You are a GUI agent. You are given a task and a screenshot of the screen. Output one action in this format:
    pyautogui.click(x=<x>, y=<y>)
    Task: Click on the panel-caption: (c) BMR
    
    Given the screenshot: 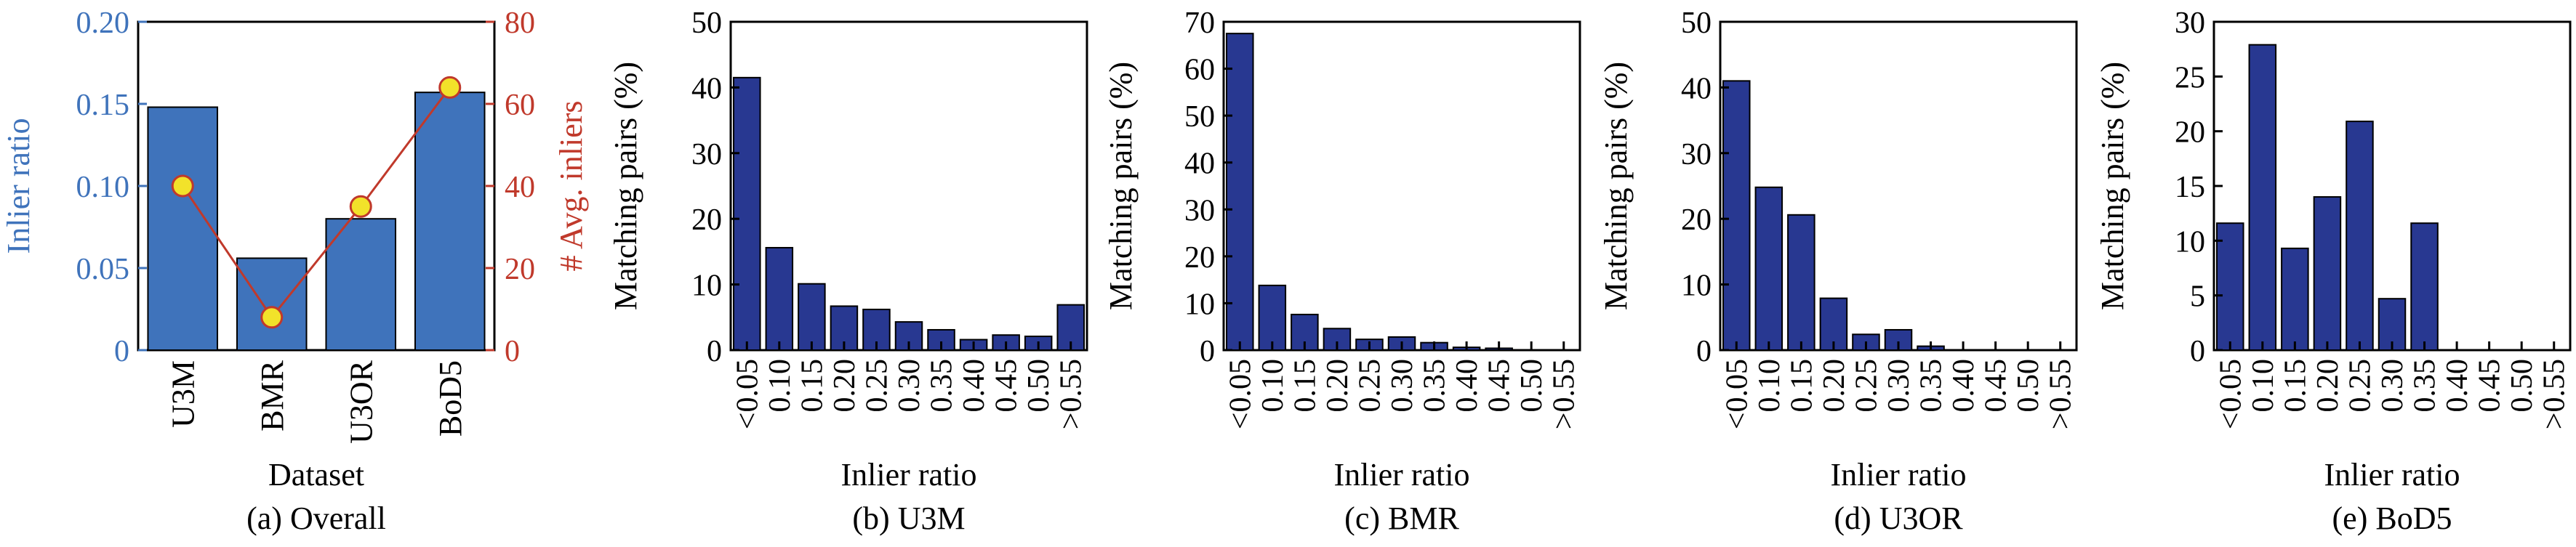 What is the action you would take?
    pyautogui.click(x=1401, y=518)
    